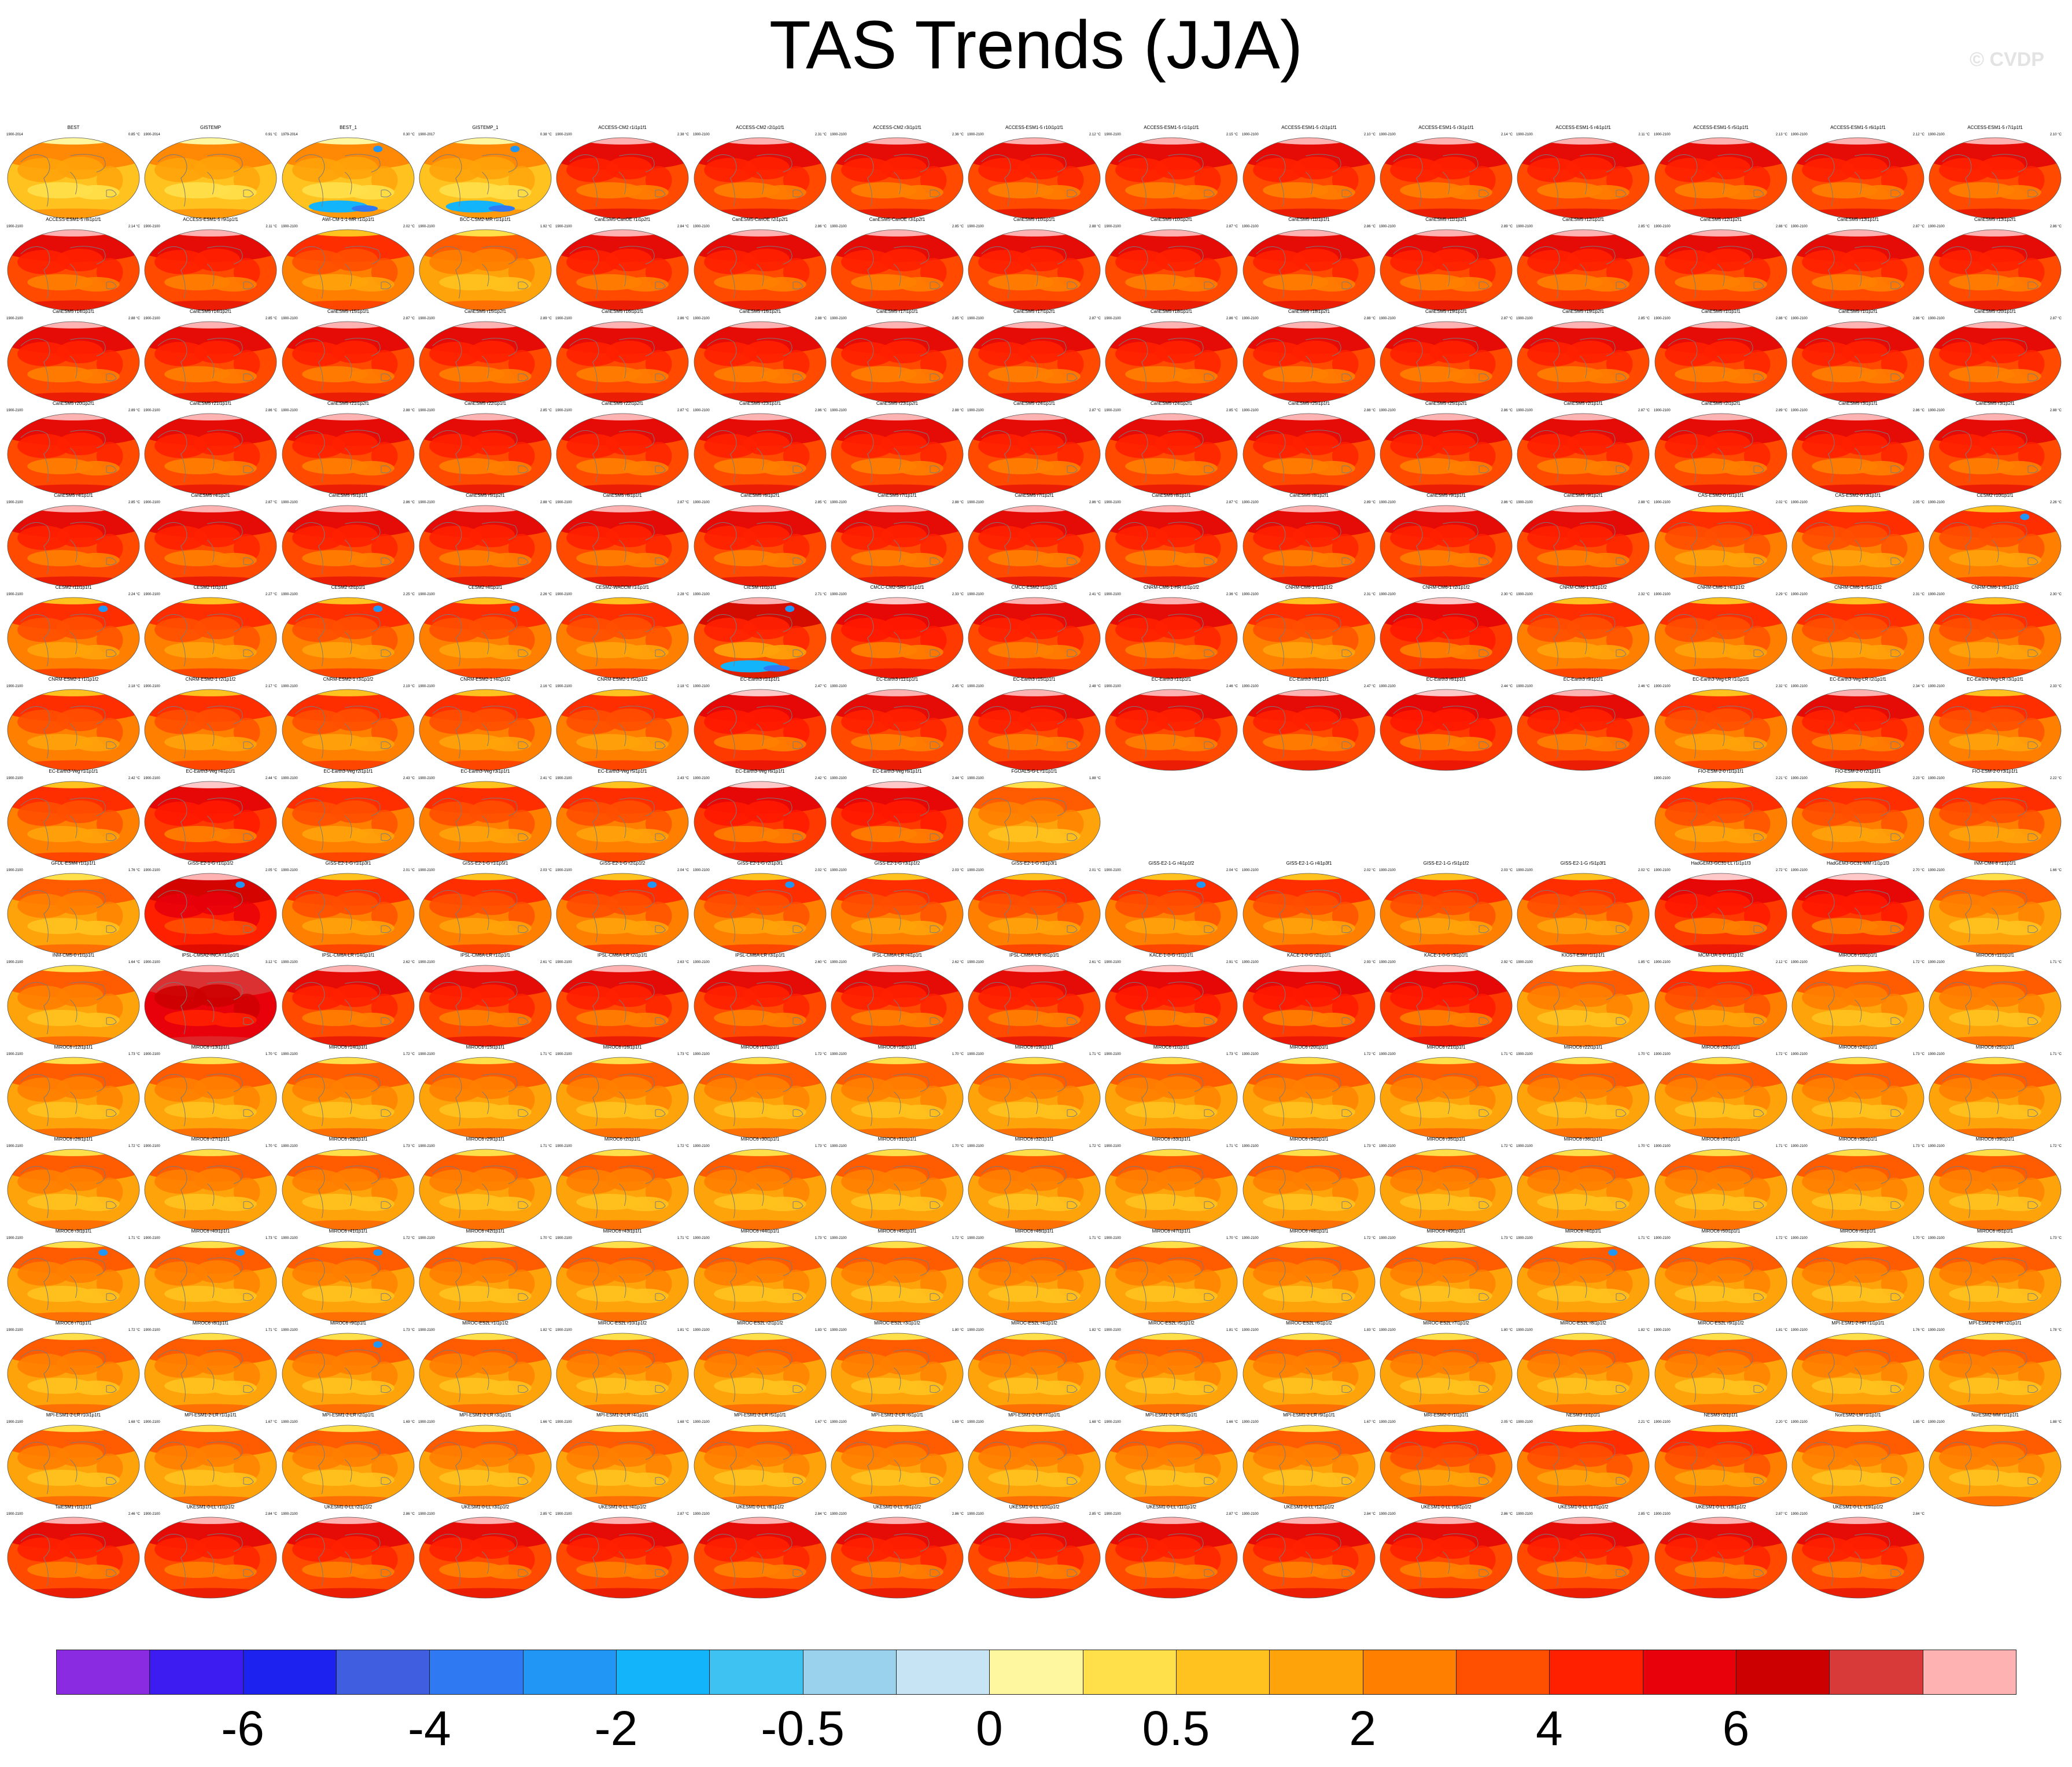  What do you see at coordinates (348, 863) in the screenshot?
I see `panel-title: GISS-E2-1-G r1i1p3f1` at bounding box center [348, 863].